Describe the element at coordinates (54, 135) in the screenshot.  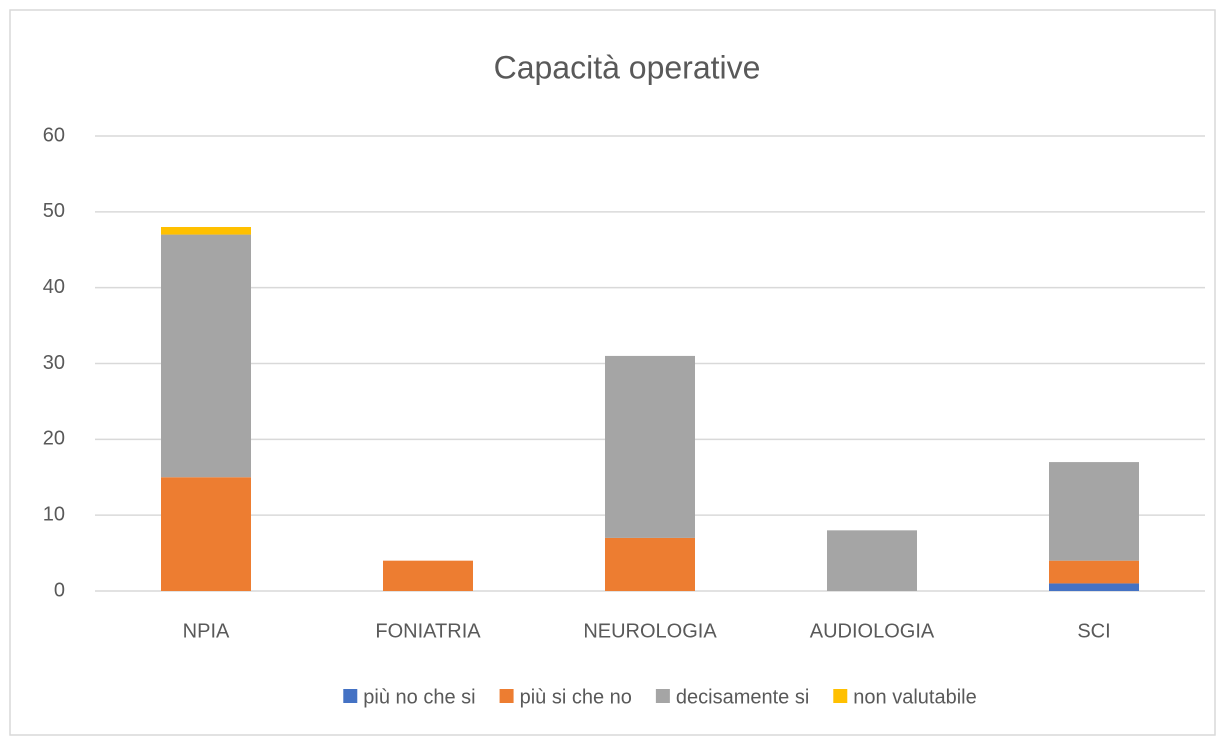
I see `y-tick-label: 60` at that location.